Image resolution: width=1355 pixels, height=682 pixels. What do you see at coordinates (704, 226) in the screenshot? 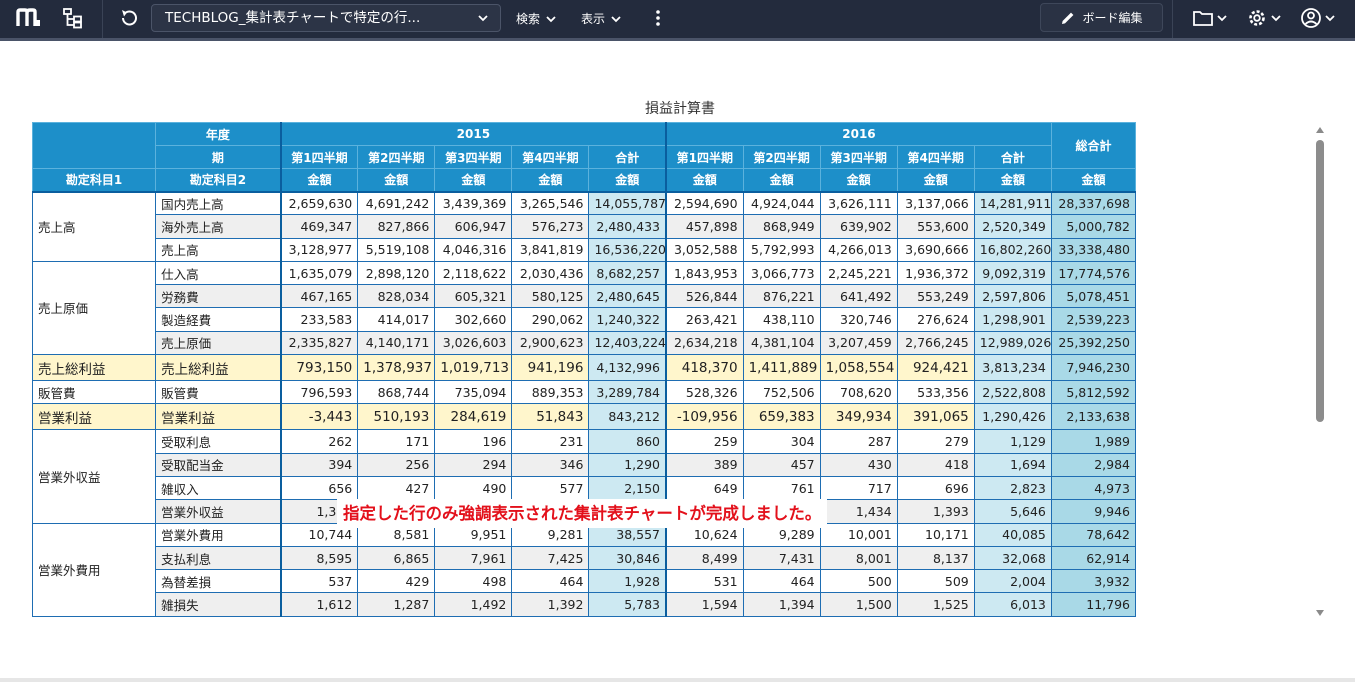
I see `value-cell: 457,898` at bounding box center [704, 226].